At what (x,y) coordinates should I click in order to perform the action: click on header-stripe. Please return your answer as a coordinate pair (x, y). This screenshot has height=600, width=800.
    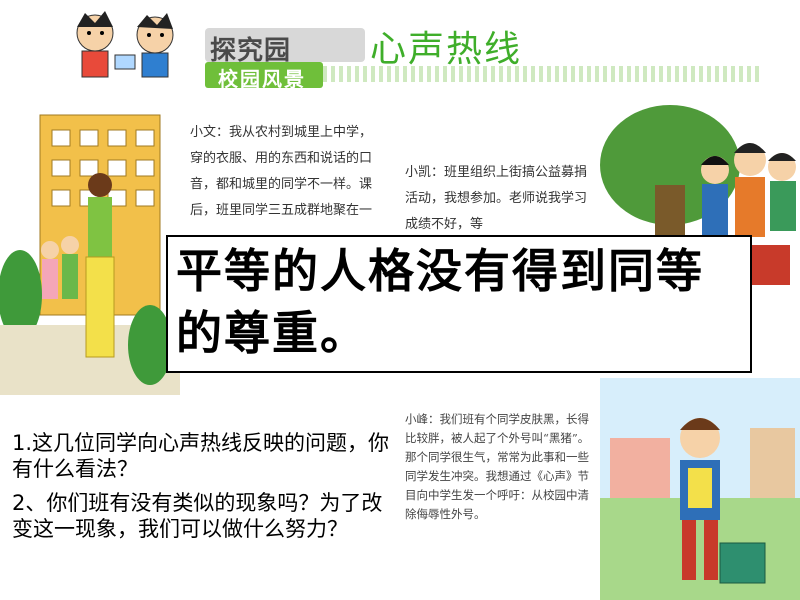
    Looking at the image, I should click on (543, 74).